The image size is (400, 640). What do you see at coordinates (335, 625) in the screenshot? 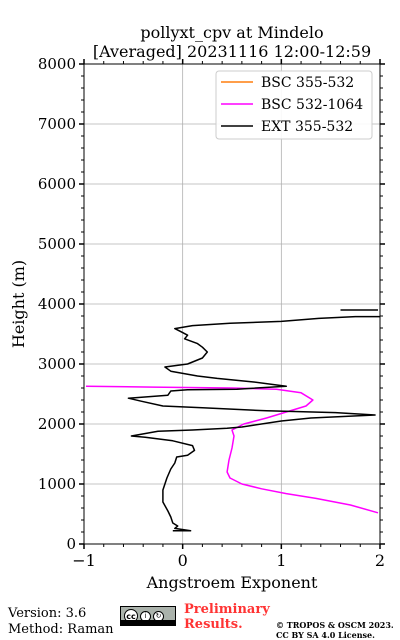
I see `copyright-line-1: © TROPOS & OSCM 2023.` at bounding box center [335, 625].